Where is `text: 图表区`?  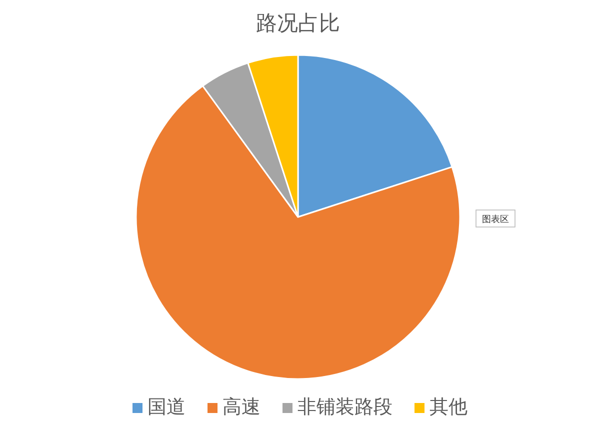 text: 图表区 is located at coordinates (495, 219).